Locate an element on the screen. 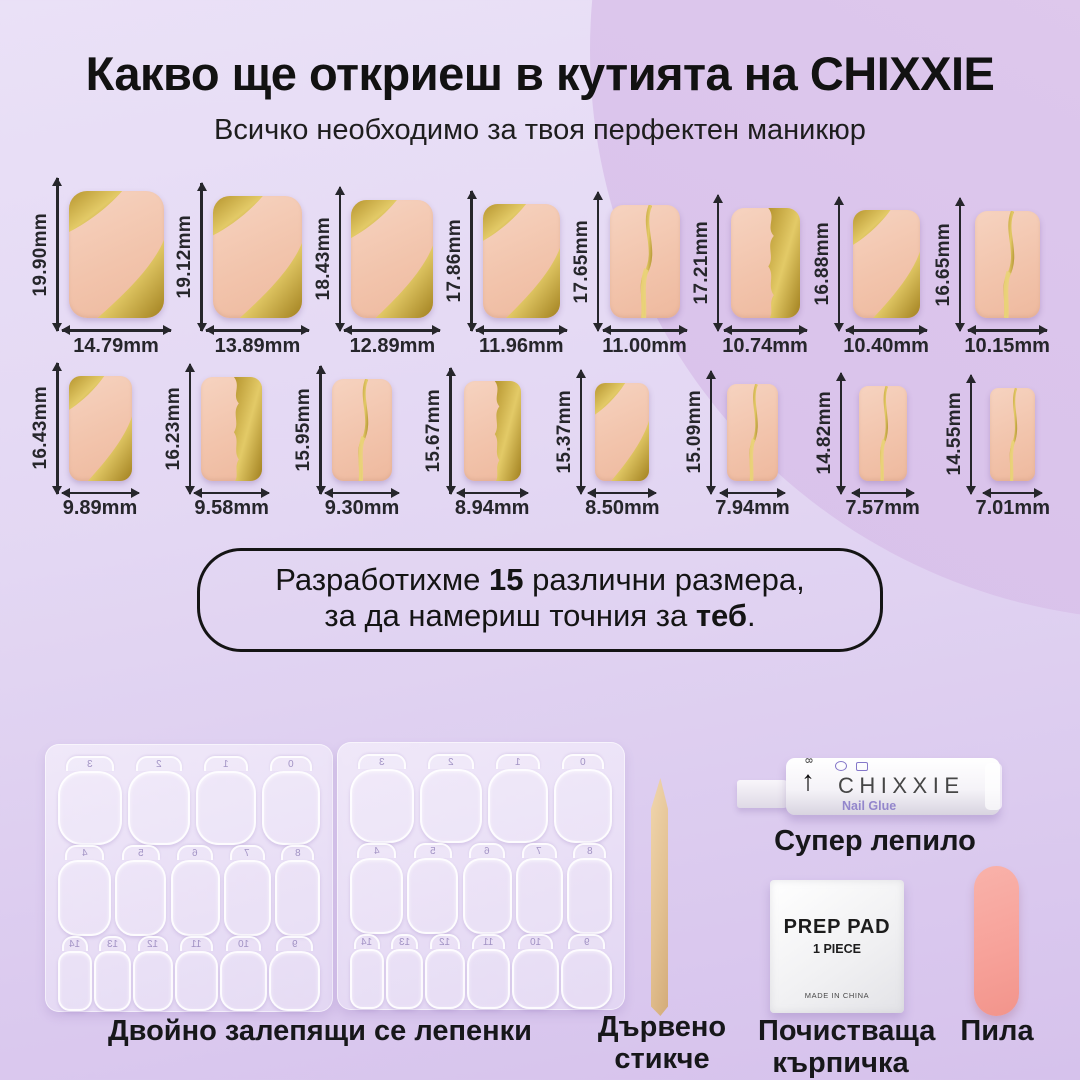  nail-height-label: 18.43mm is located at coordinates (323, 259).